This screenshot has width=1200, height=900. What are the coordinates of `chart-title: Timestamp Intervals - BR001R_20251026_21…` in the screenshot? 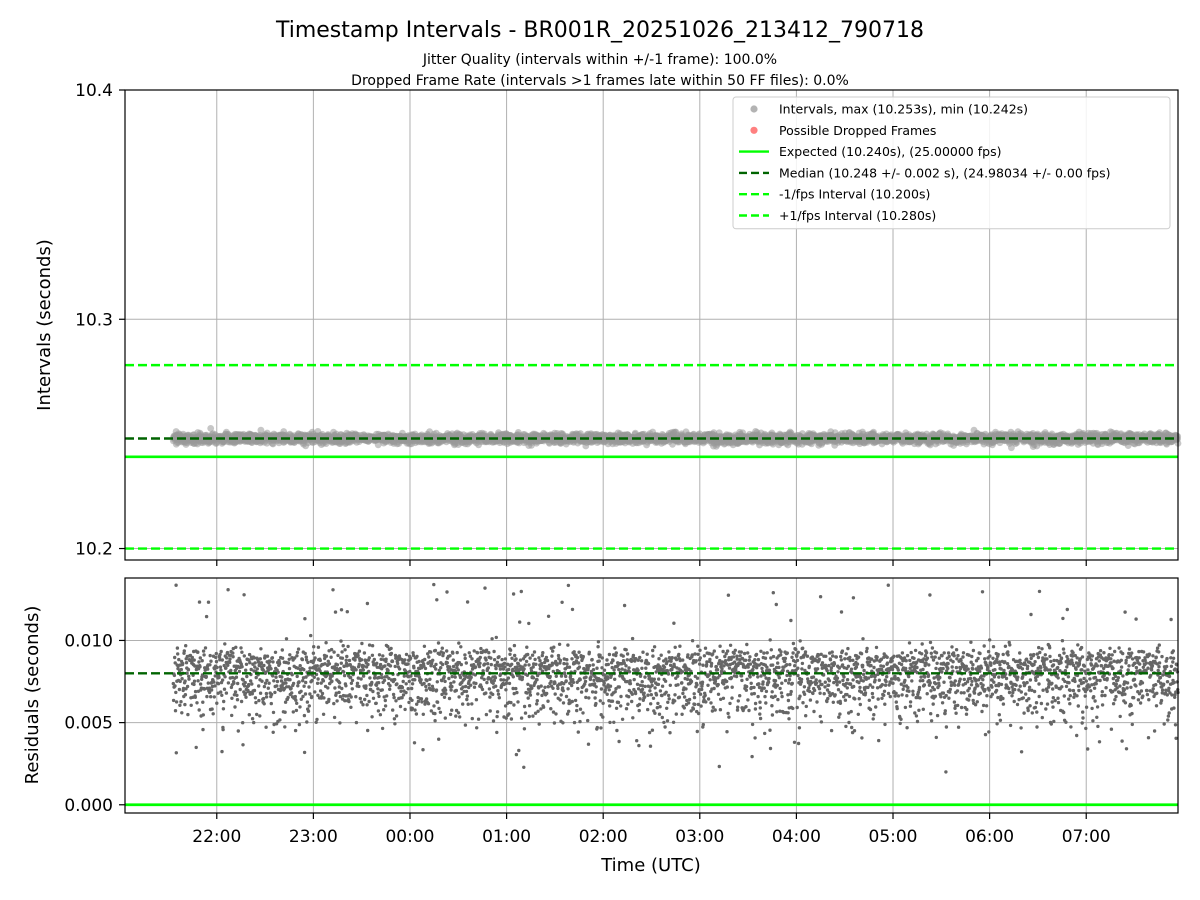 It's located at (599, 30).